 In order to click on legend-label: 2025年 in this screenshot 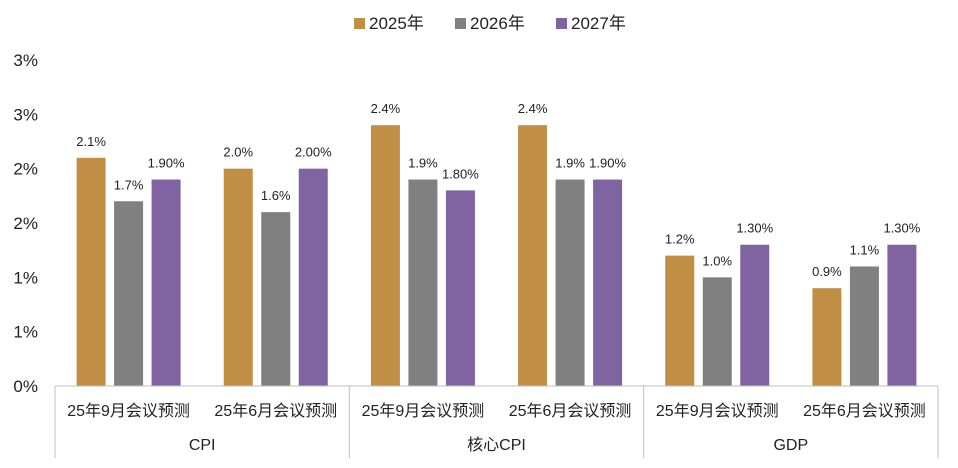, I will do `click(396, 23)`.